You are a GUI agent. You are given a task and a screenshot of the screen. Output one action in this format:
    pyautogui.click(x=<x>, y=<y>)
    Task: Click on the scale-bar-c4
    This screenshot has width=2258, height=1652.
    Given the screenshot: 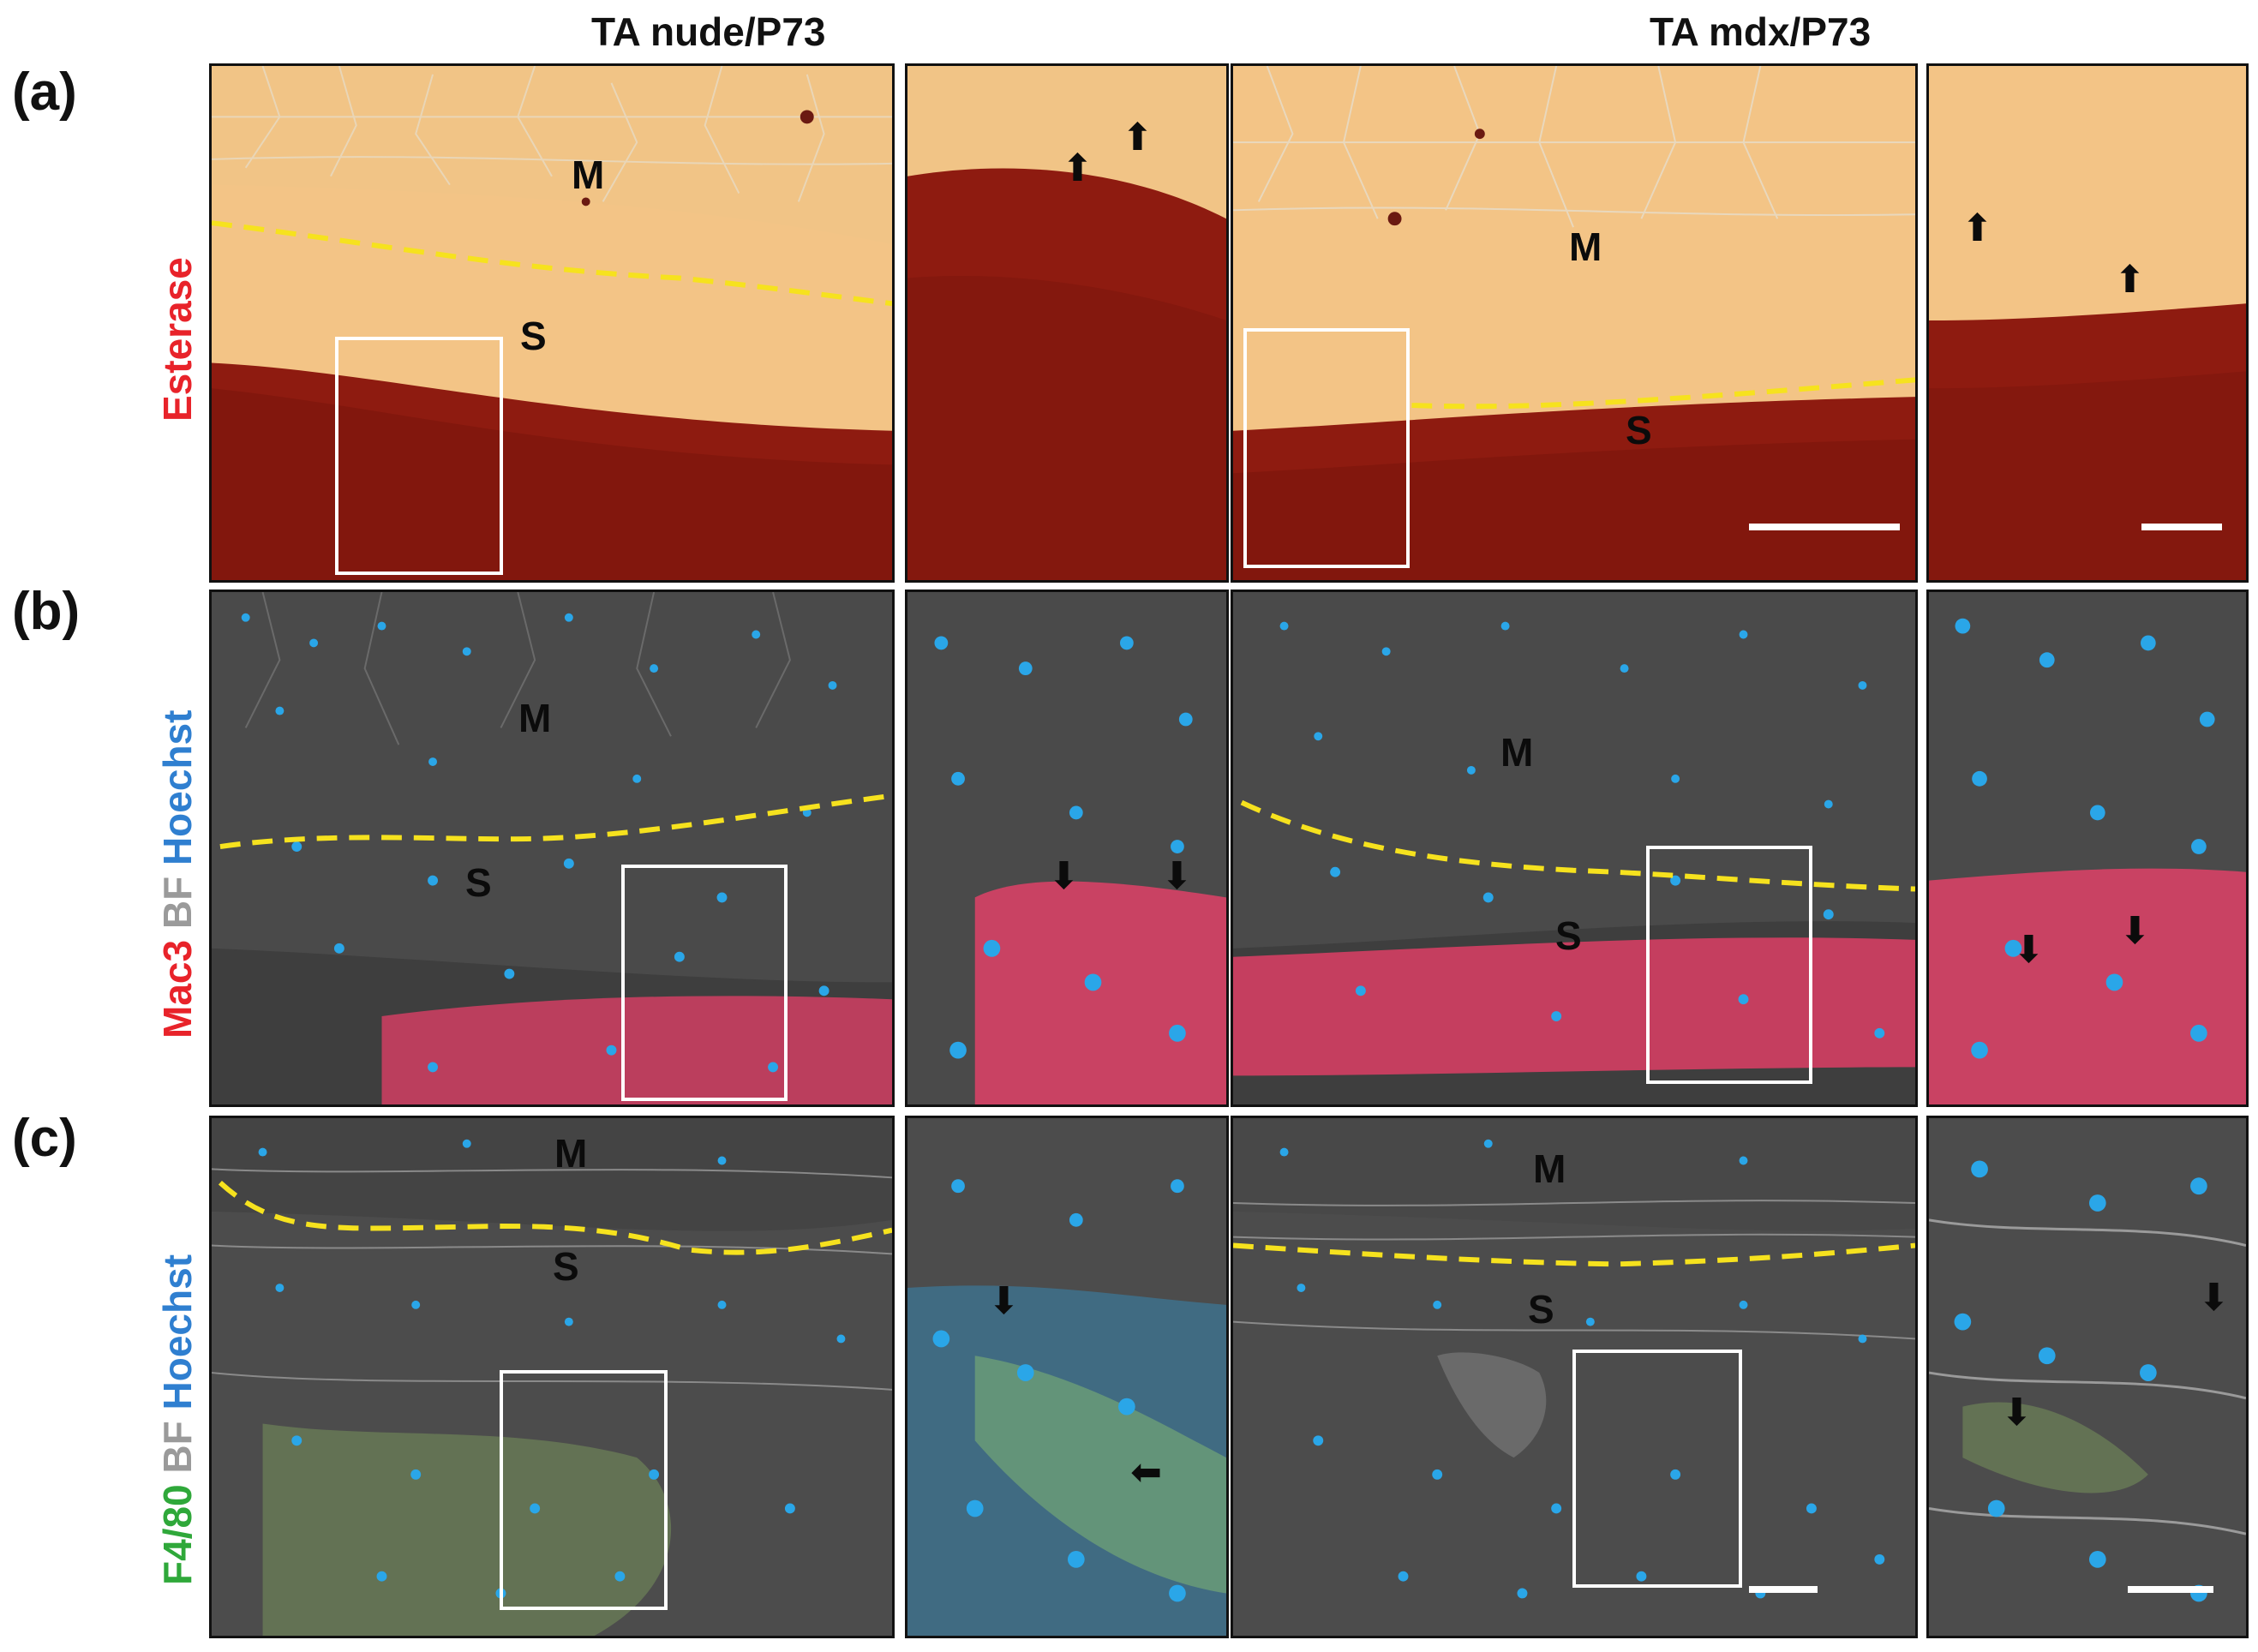 What is the action you would take?
    pyautogui.click(x=2170, y=1589)
    